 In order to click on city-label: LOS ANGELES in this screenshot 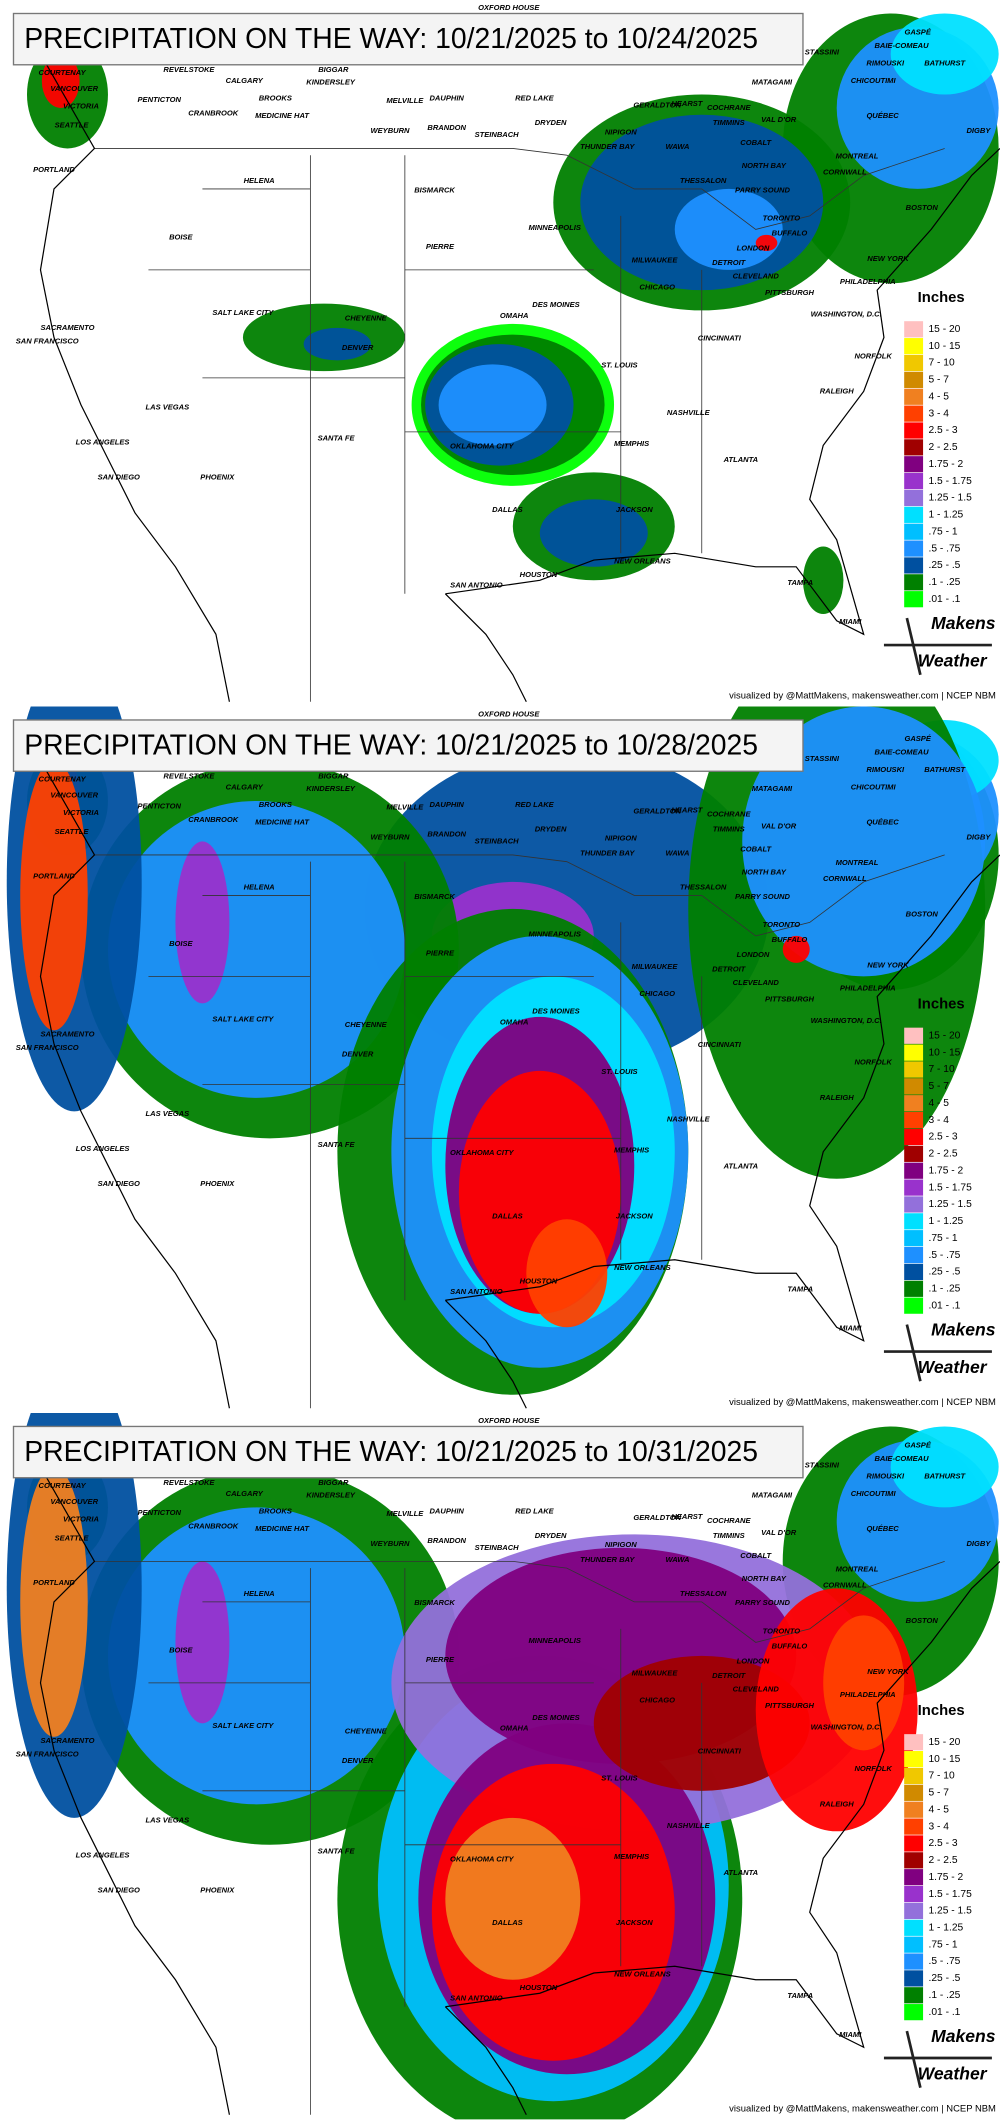, I will do `click(103, 442)`.